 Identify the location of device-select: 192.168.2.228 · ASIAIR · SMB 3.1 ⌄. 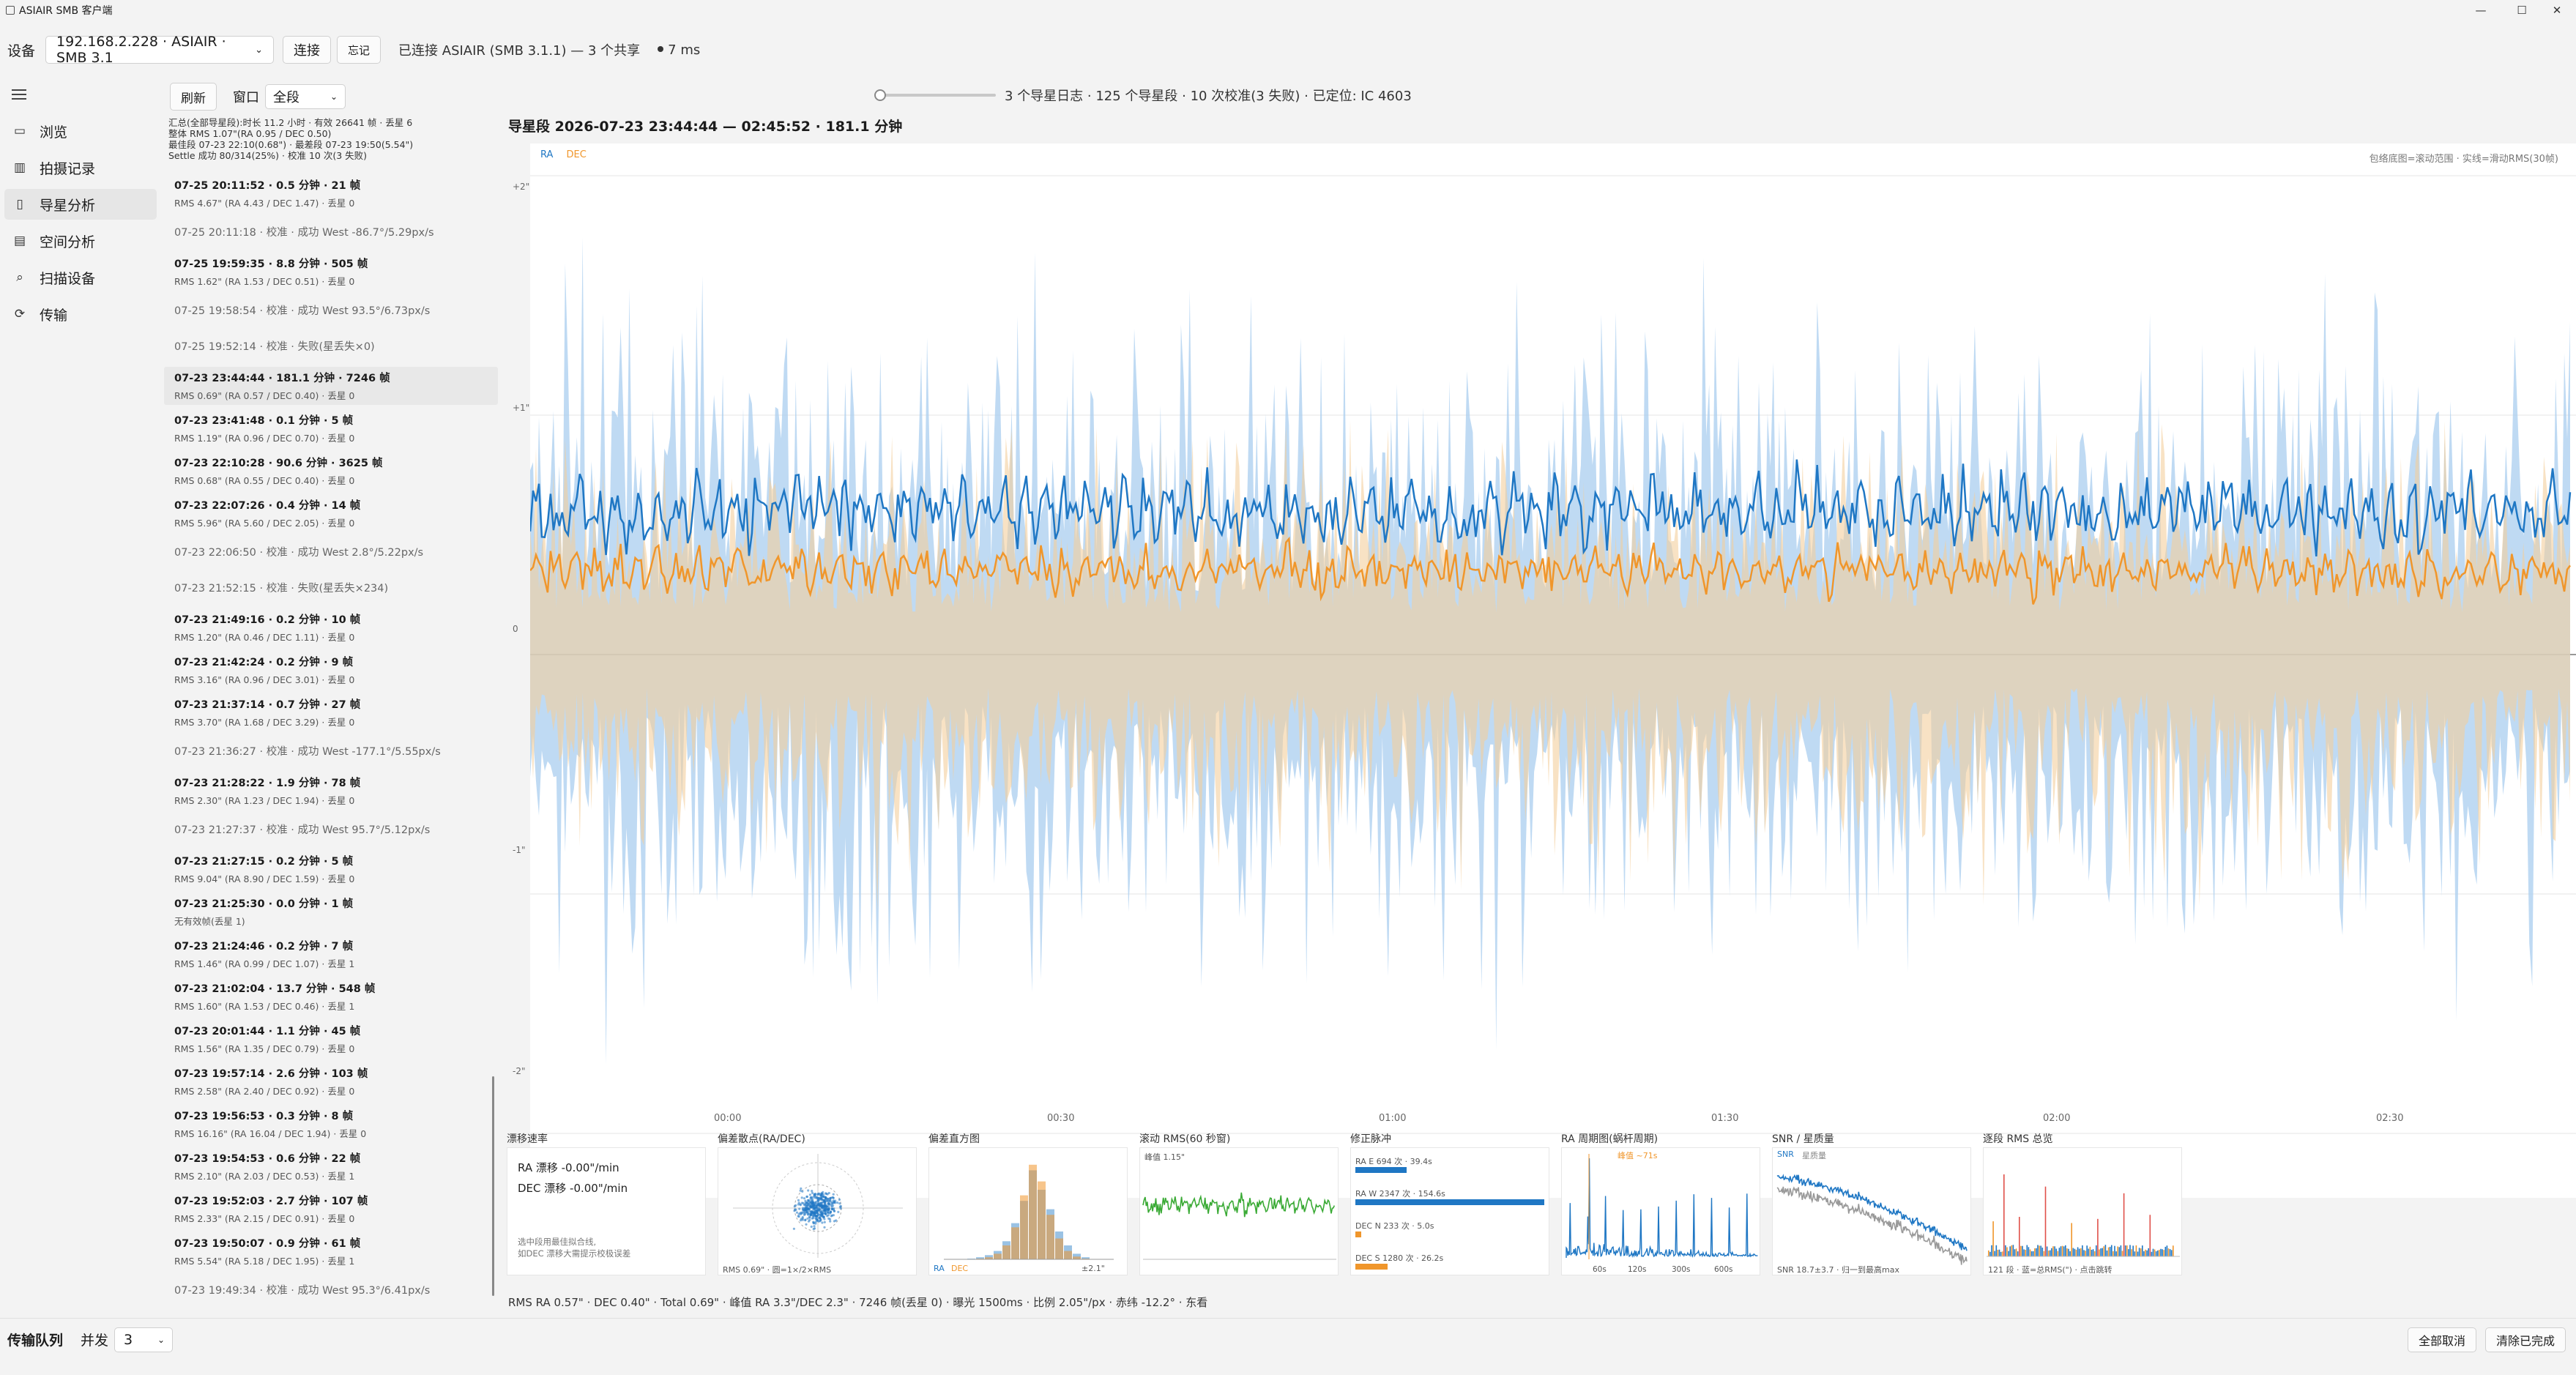
(160, 50).